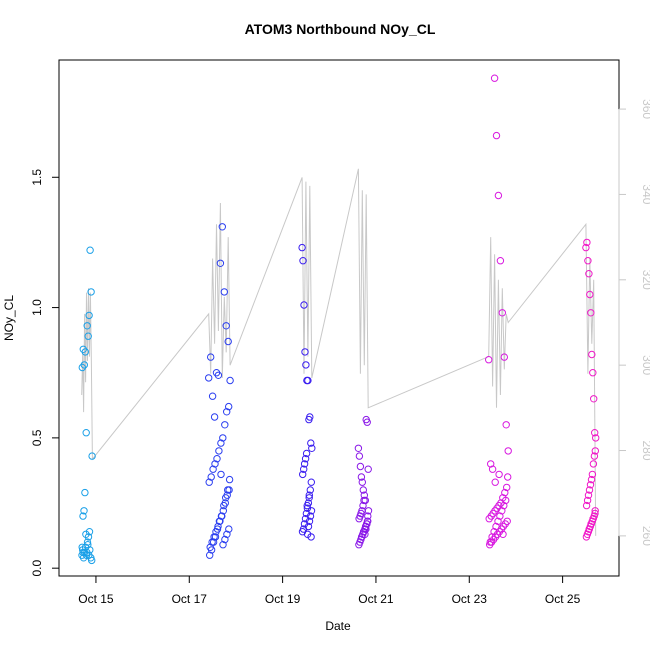 Image resolution: width=650 pixels, height=650 pixels. I want to click on y-tick-label: 0.5, so click(37, 437).